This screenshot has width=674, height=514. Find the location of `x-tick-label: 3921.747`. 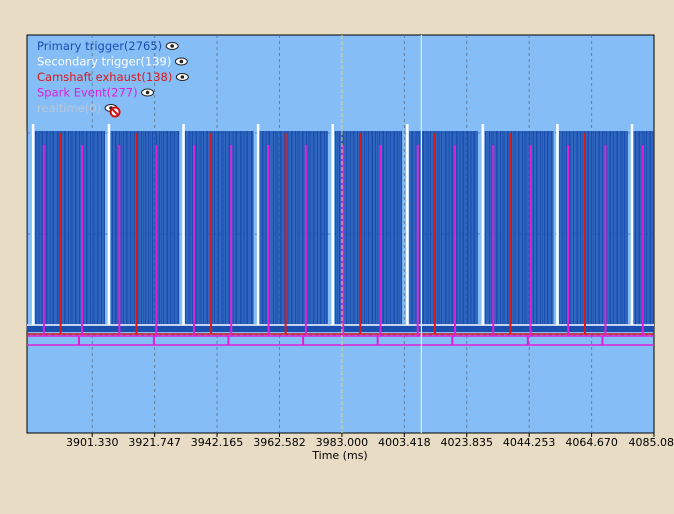

x-tick-label: 3921.747 is located at coordinates (154, 442).